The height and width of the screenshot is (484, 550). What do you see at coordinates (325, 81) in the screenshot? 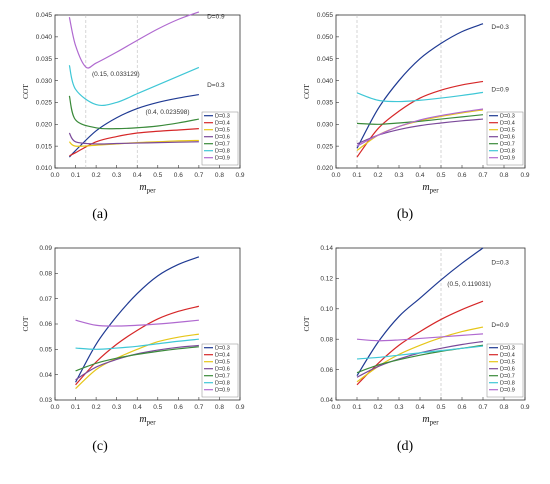
I see `y-tick-label: 0.040` at bounding box center [325, 81].